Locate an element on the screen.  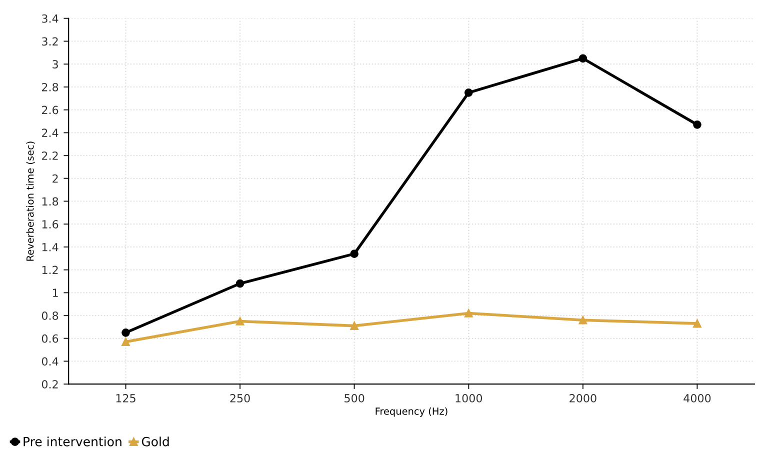
x-tick-label: 1000 is located at coordinates (469, 398).